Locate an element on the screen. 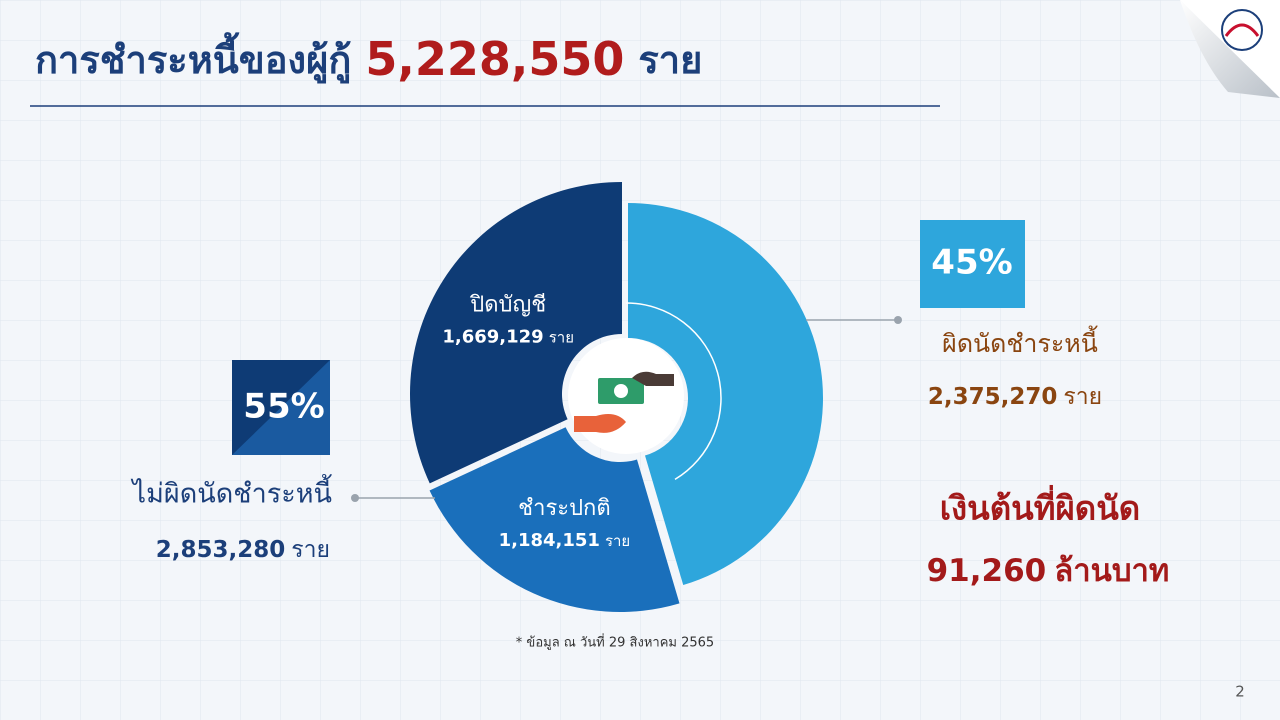  inner-ring is located at coordinates (673, 391).